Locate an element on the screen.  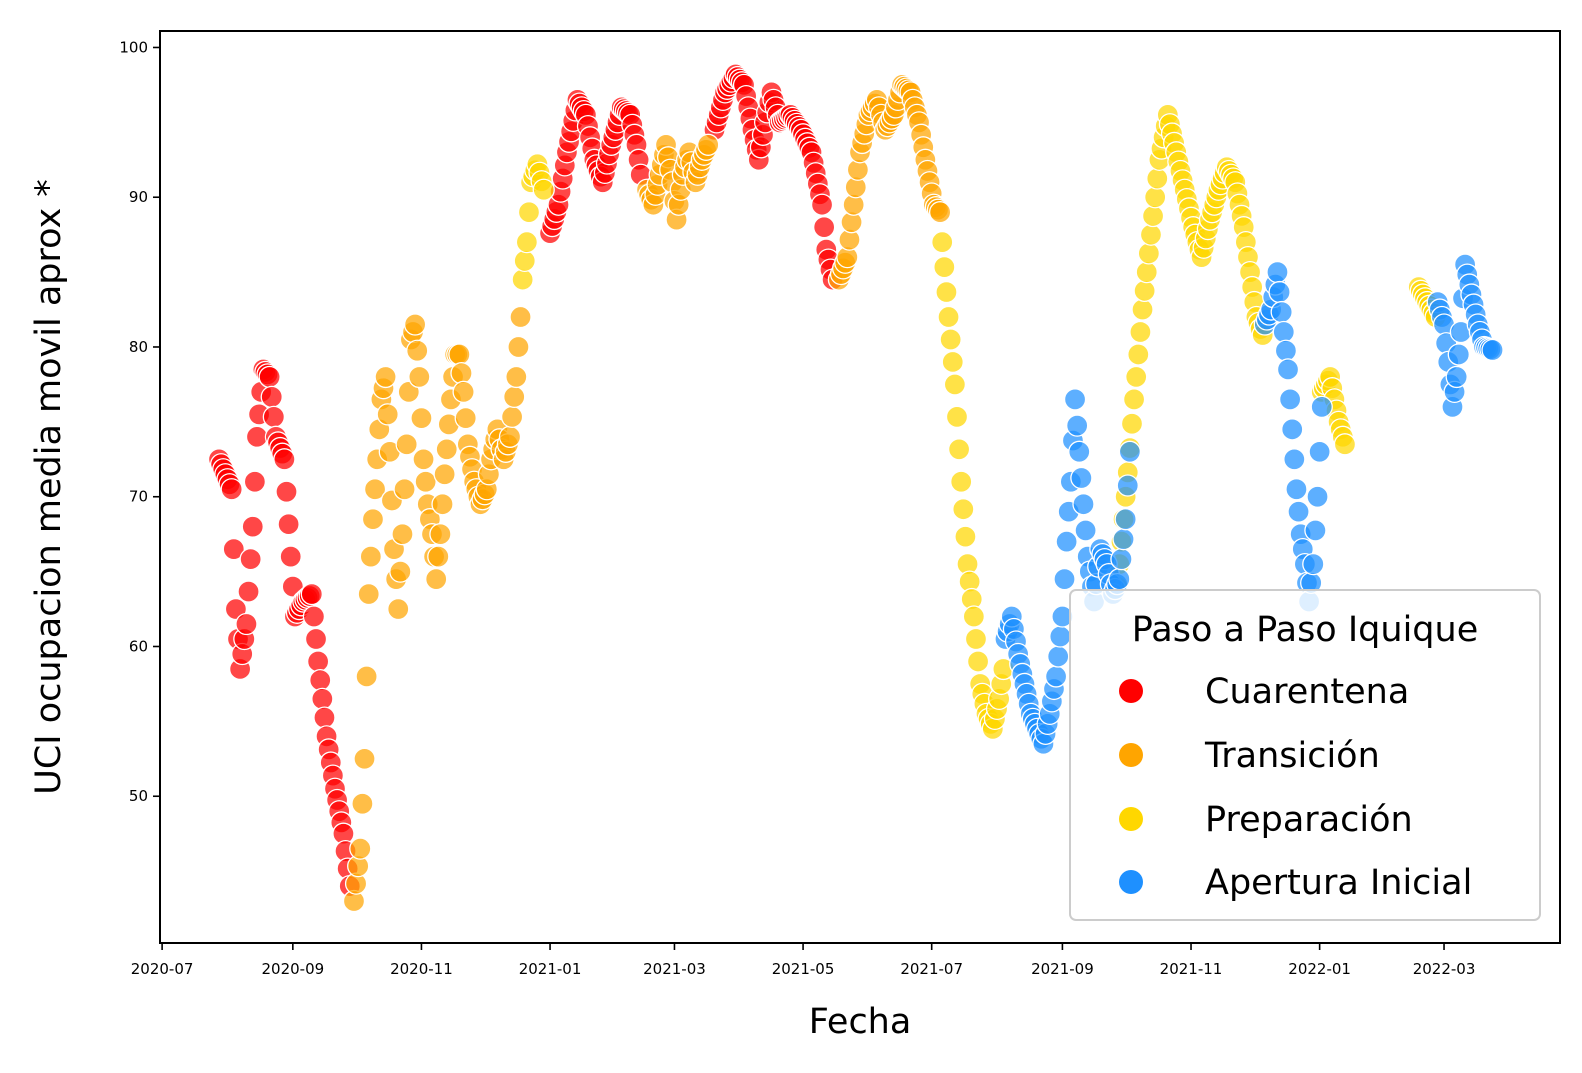
legend-marker-cuarentena is located at coordinates (1131, 691).